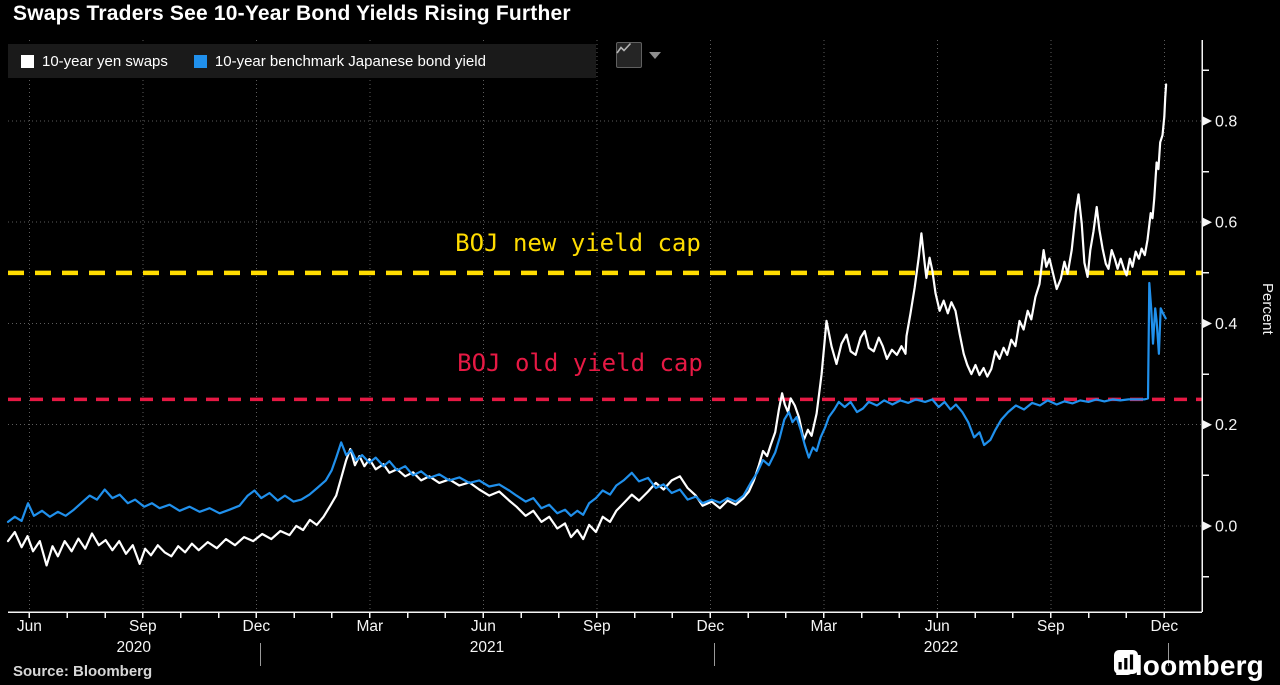  I want to click on chart-type-dropdown, so click(638, 55).